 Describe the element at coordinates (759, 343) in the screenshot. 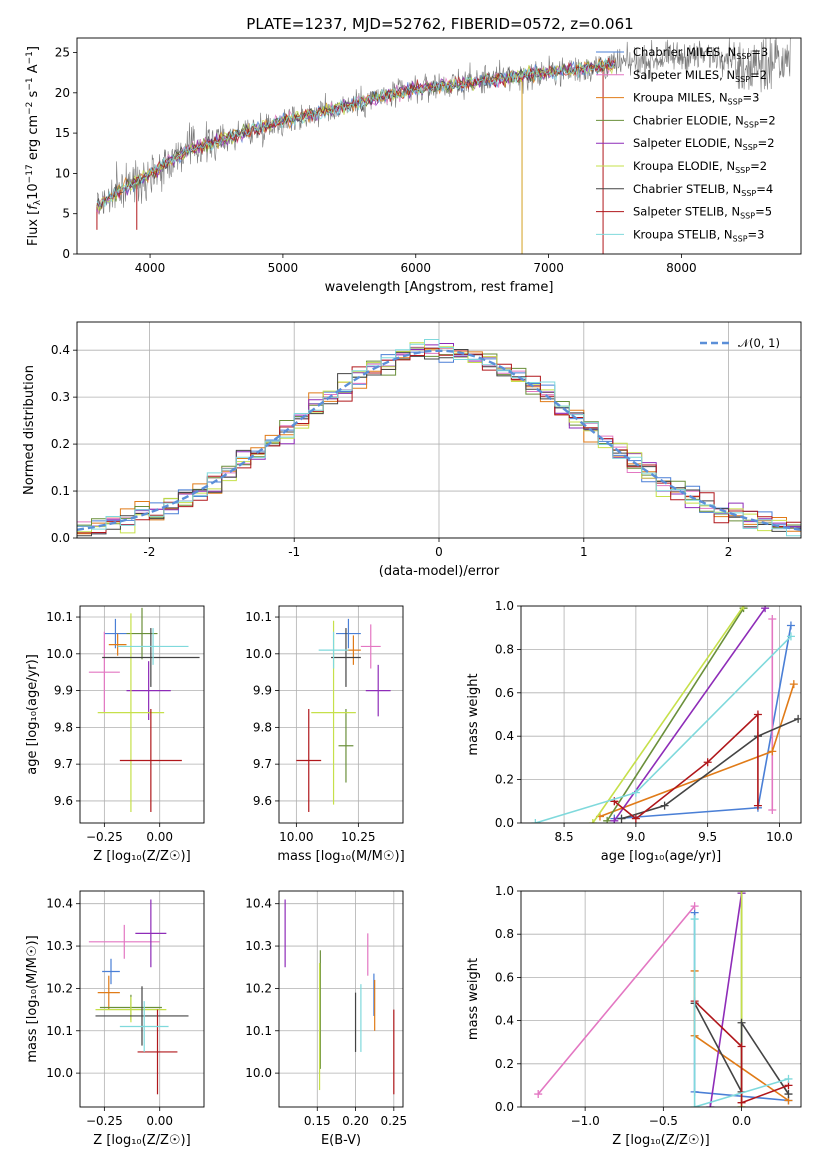

I see `legend-entry: 𝒩(0, 1)` at that location.